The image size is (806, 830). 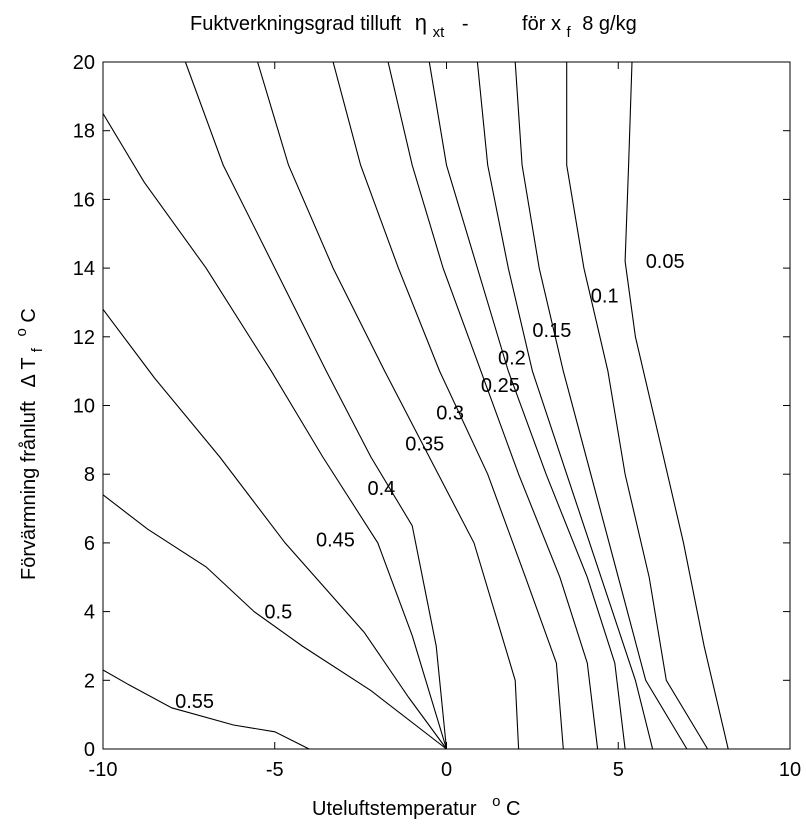 What do you see at coordinates (84, 200) in the screenshot?
I see `y-tick-label-8: 16` at bounding box center [84, 200].